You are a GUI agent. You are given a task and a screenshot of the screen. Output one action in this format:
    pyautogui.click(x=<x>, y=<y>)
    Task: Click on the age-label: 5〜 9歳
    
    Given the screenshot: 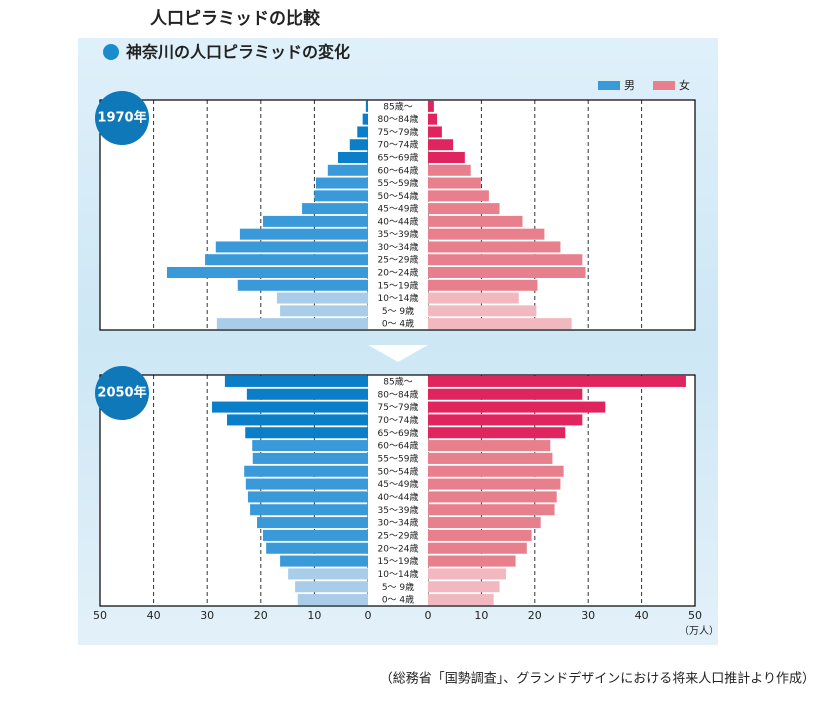 What is the action you would take?
    pyautogui.click(x=398, y=311)
    